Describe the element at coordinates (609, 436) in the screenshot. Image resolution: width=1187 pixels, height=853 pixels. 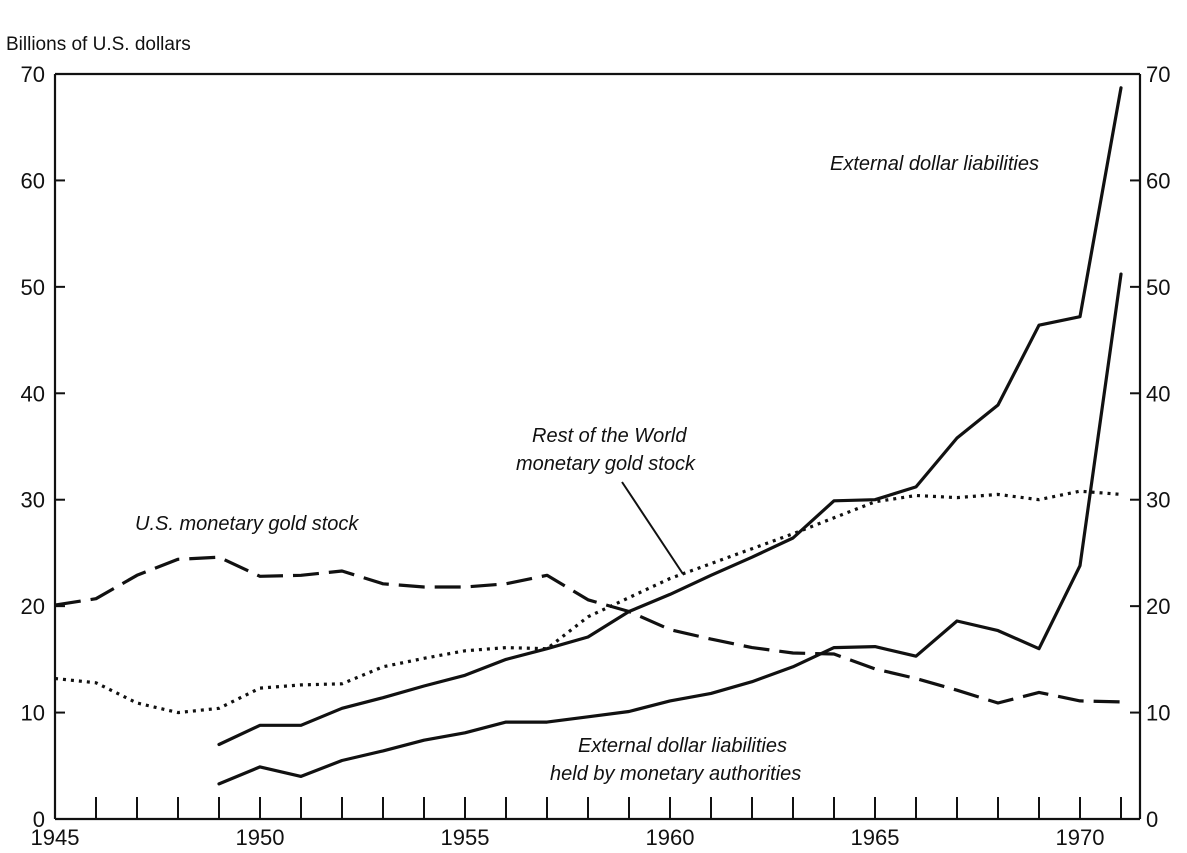
I see `annotation-rest-of-world-line1: Rest of the World` at that location.